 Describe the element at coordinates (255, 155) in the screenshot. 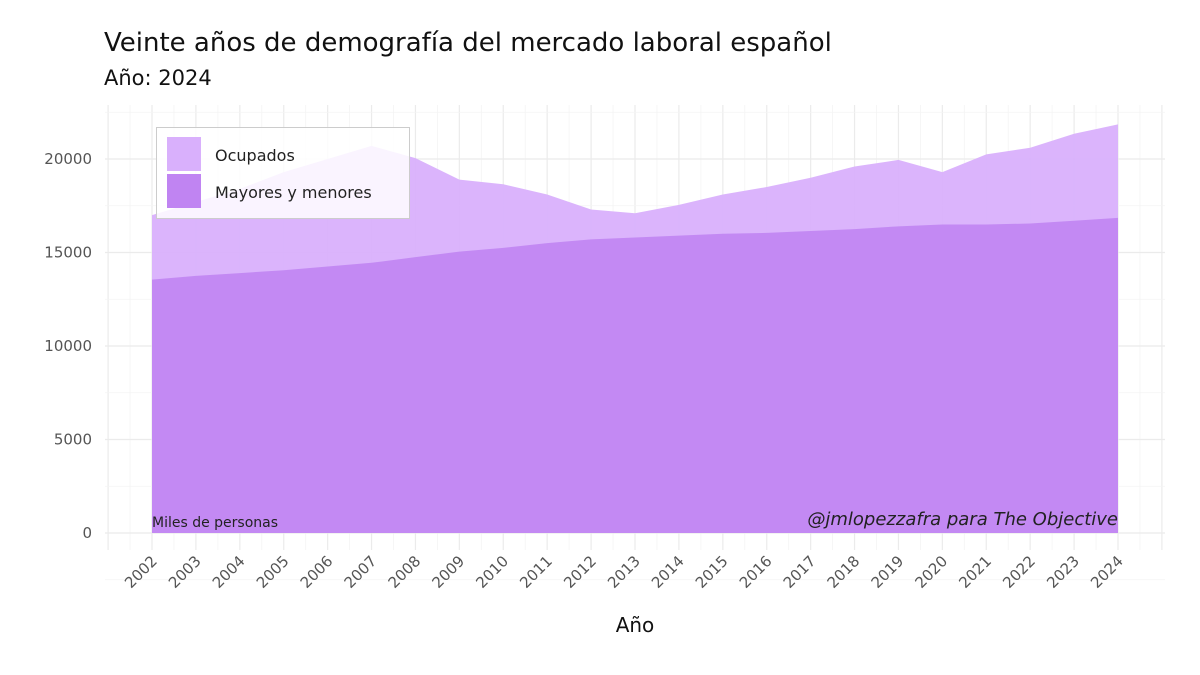

I see `legend-label-ocupados: Ocupados` at that location.